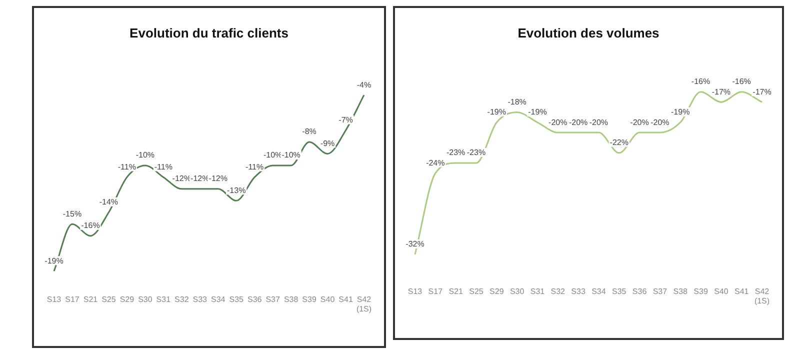 The height and width of the screenshot is (358, 800). Describe the element at coordinates (619, 143) in the screenshot. I see `data-label: -22%` at that location.